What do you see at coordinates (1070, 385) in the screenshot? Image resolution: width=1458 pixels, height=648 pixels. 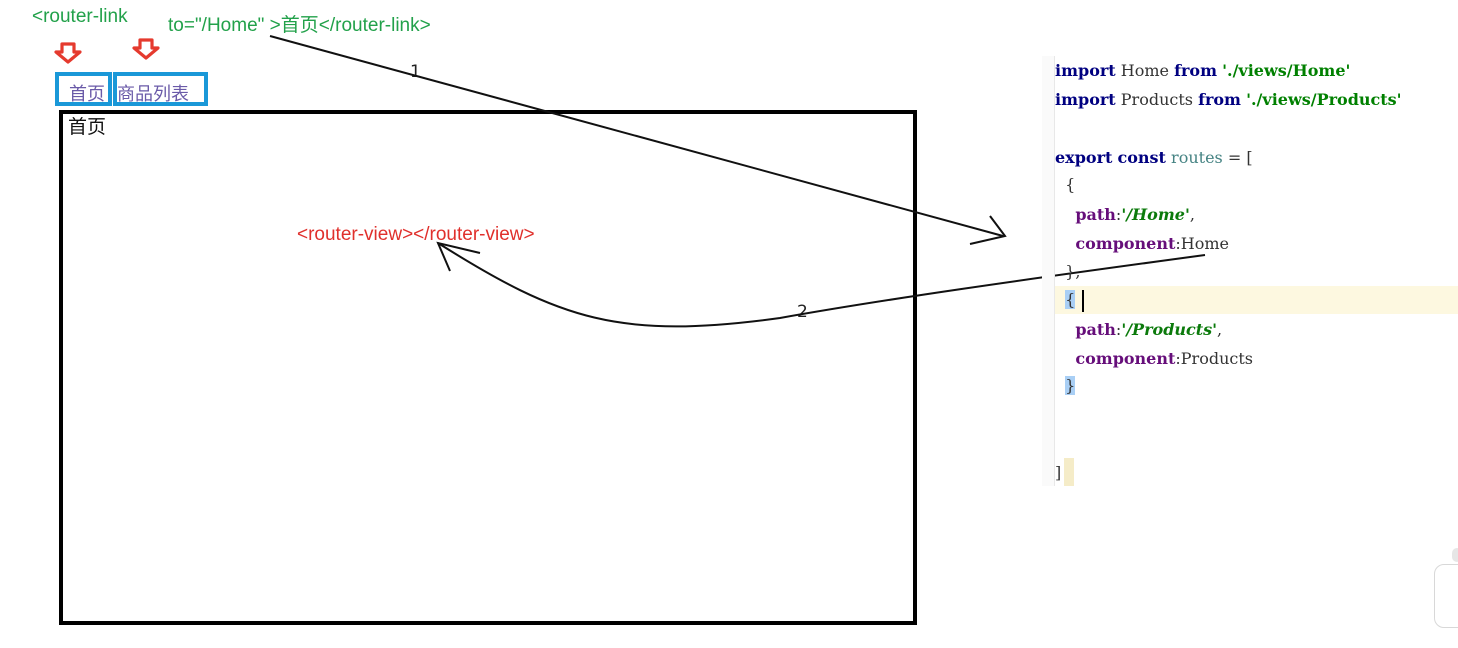 I see `code-token: }` at bounding box center [1070, 385].